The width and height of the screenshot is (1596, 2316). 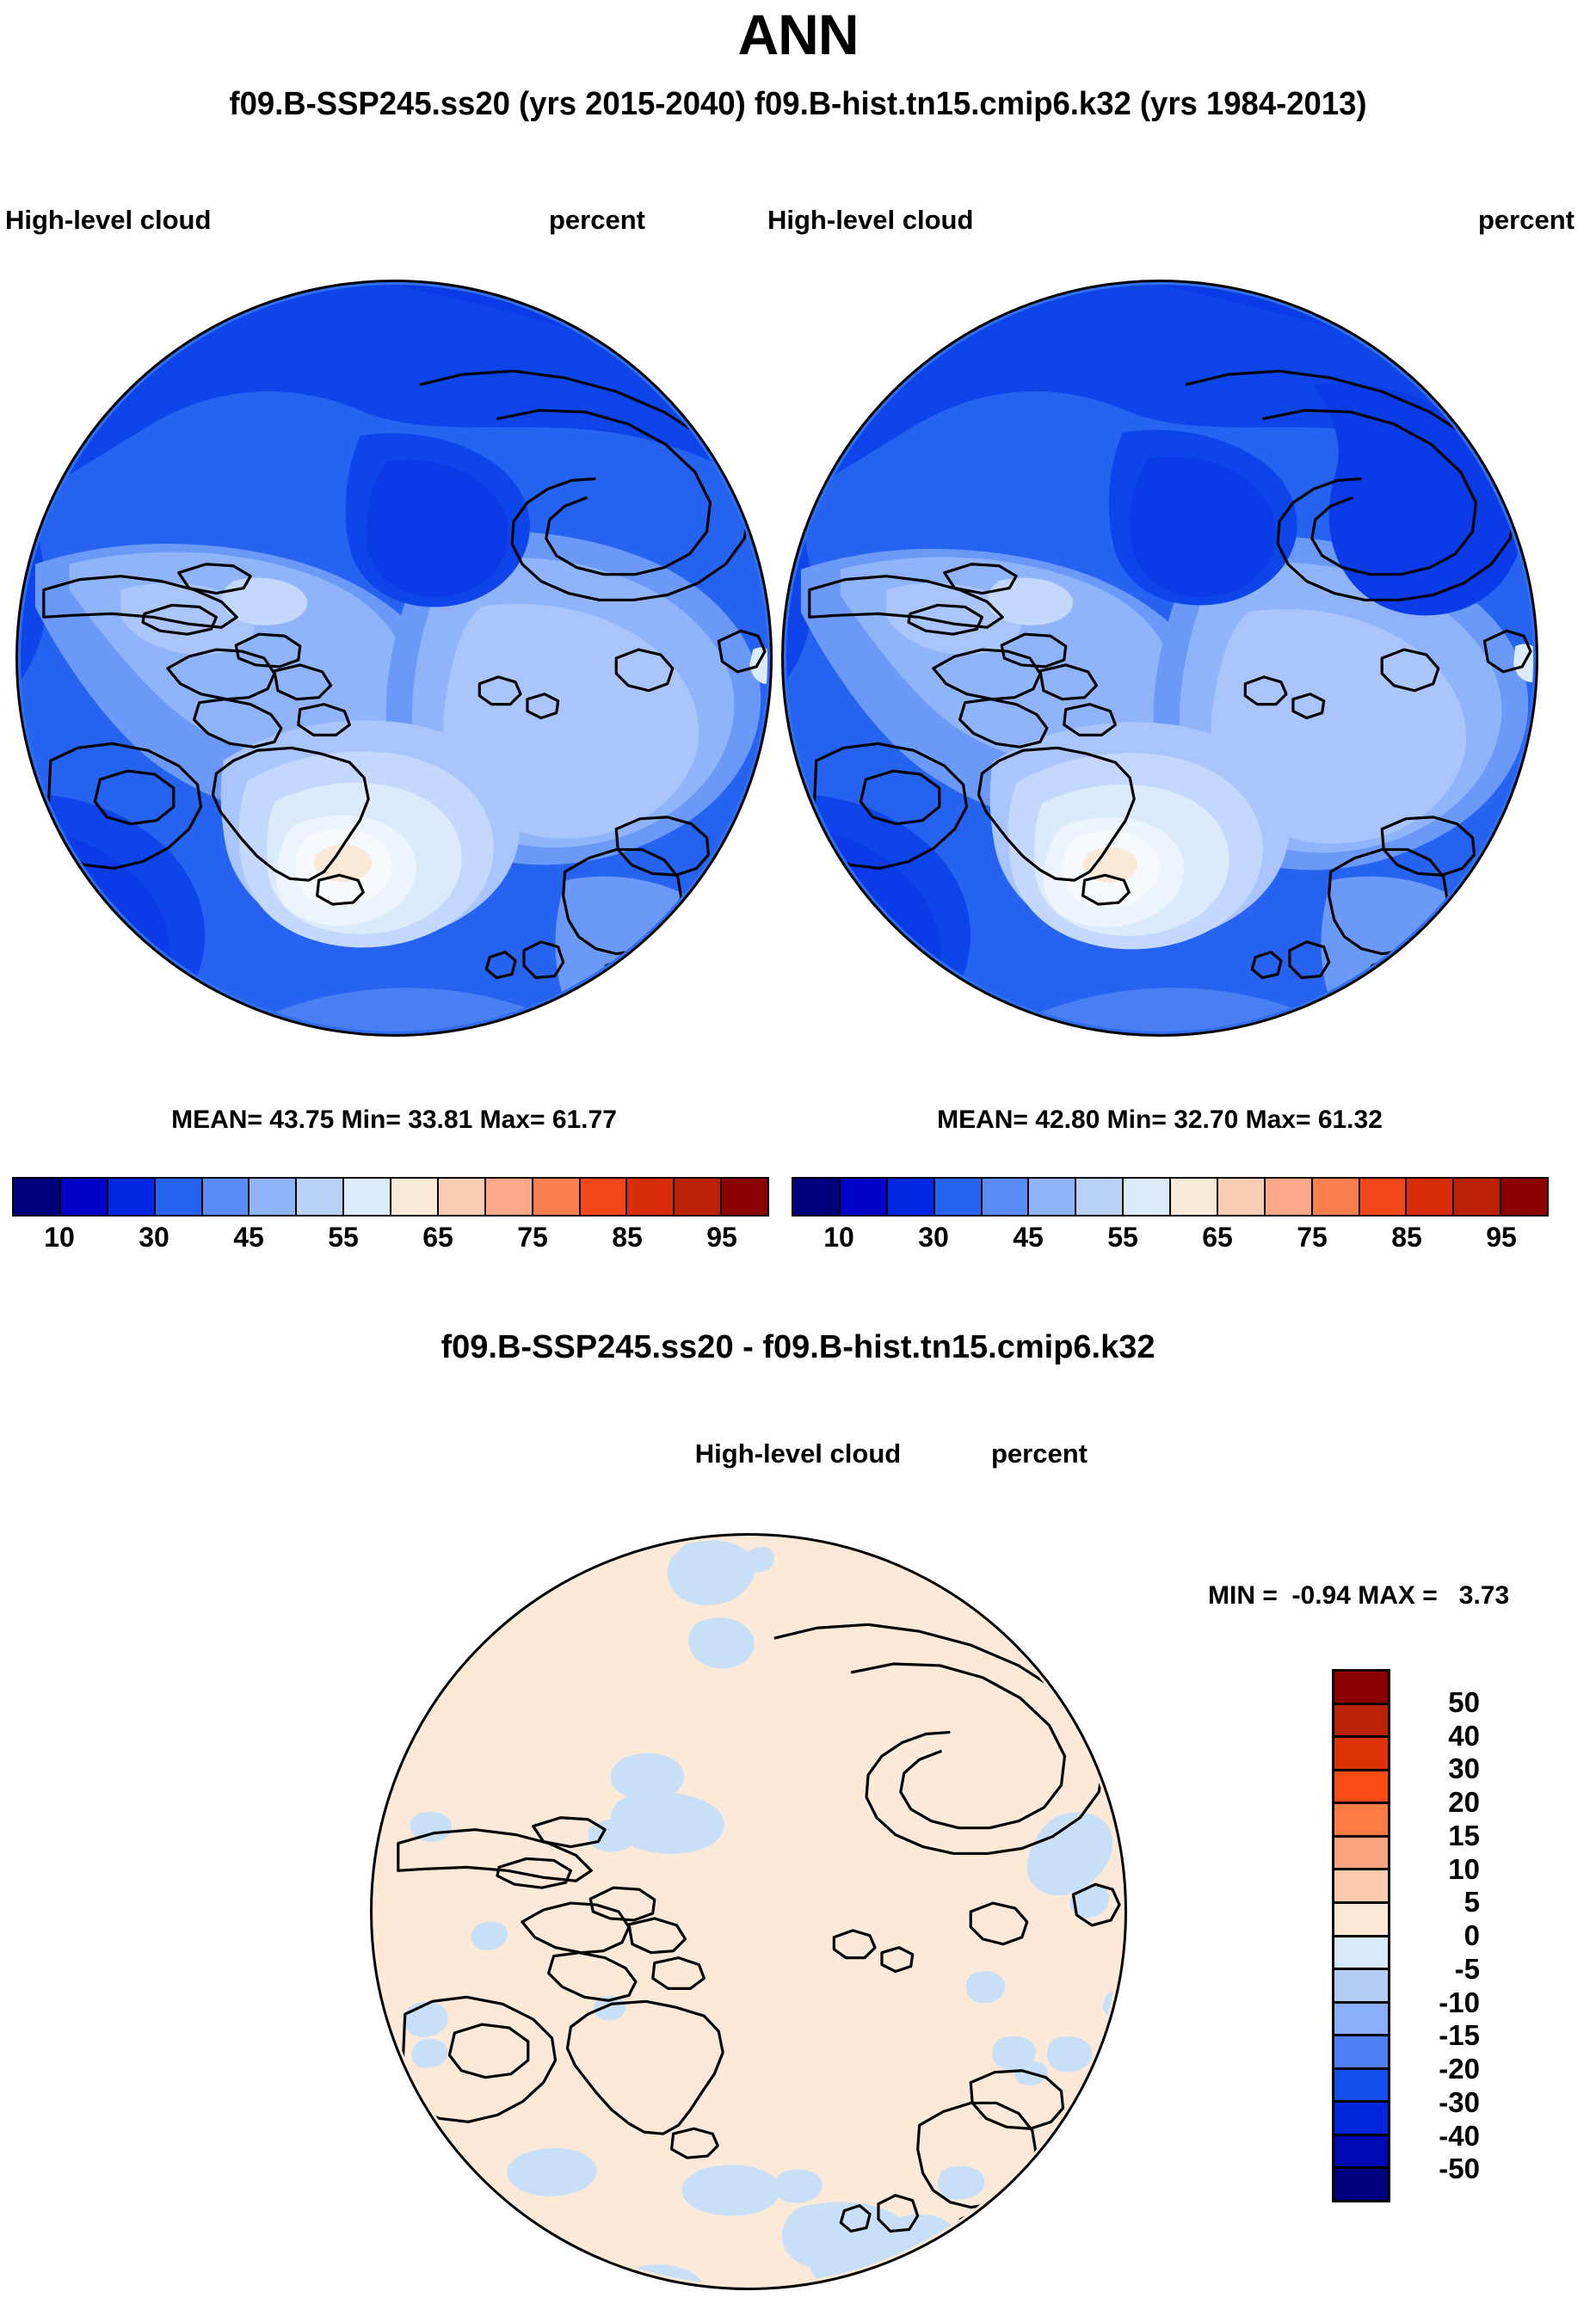 What do you see at coordinates (798, 35) in the screenshot?
I see `page-title: ANN` at bounding box center [798, 35].